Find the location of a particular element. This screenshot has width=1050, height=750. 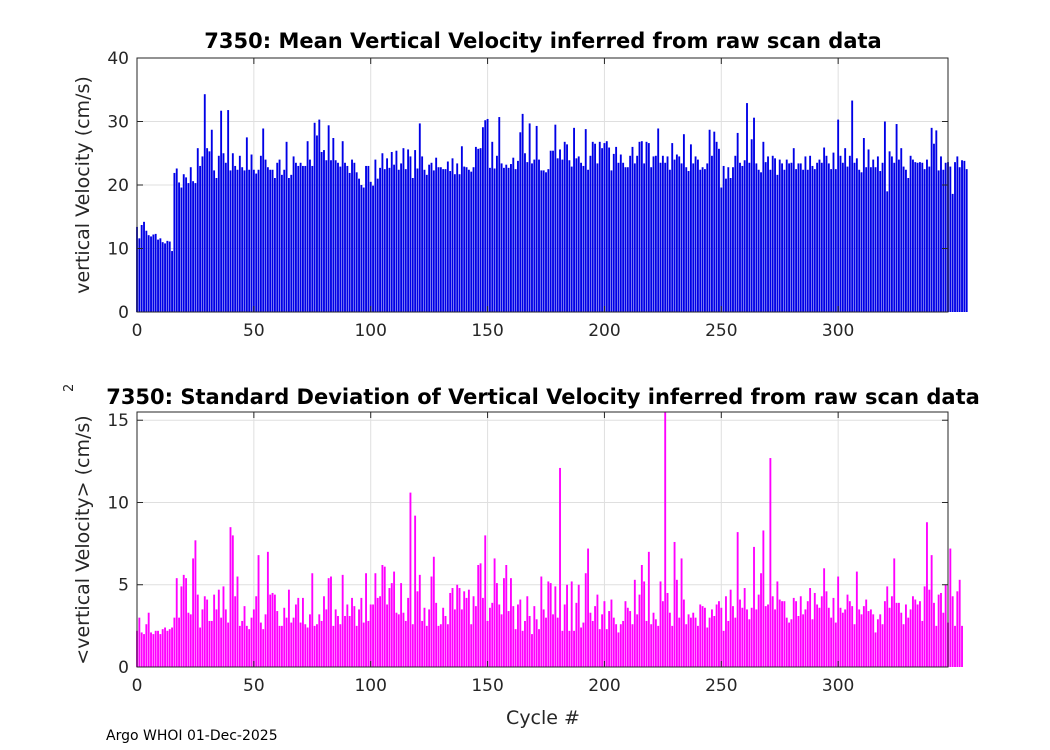

x-tick-label: 0 is located at coordinates (137, 331).